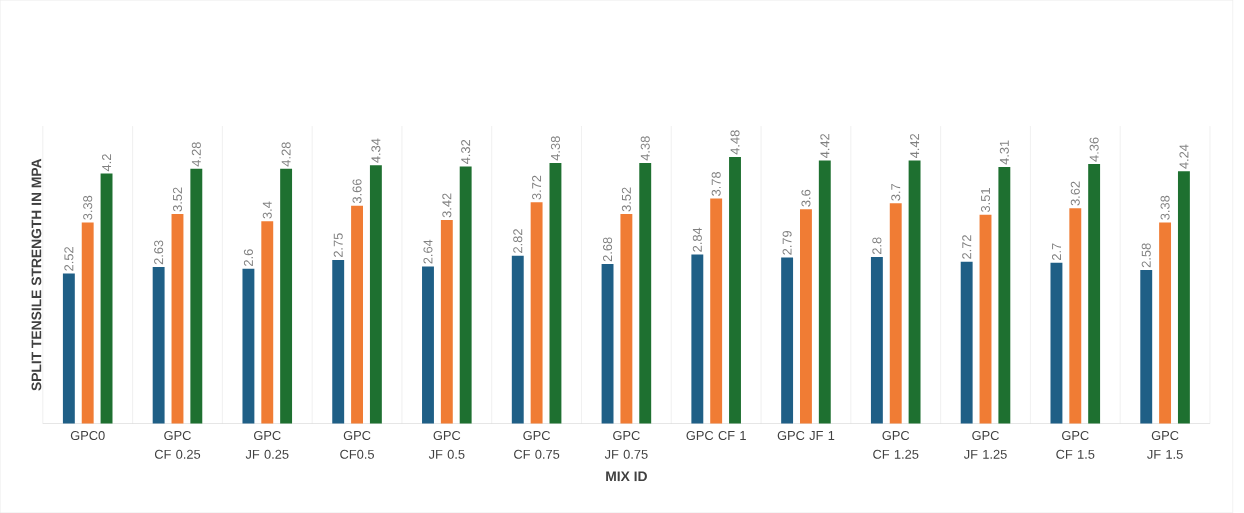  Describe the element at coordinates (716, 435) in the screenshot. I see `x-tick-label: GPC CF 1` at that location.